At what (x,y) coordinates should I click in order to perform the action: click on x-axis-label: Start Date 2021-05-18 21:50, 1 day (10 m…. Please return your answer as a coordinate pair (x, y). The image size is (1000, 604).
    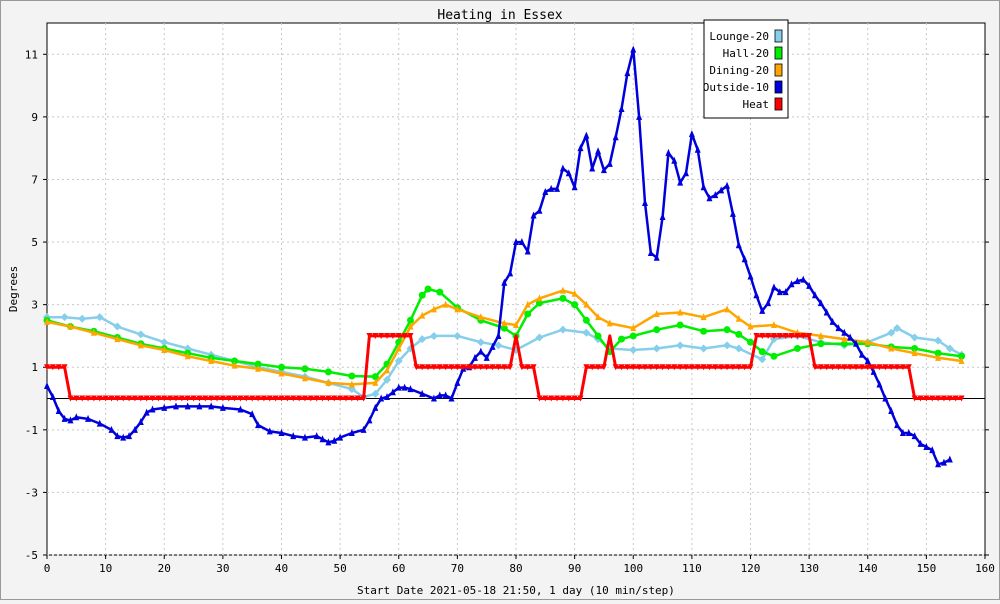
    Looking at the image, I should click on (516, 590).